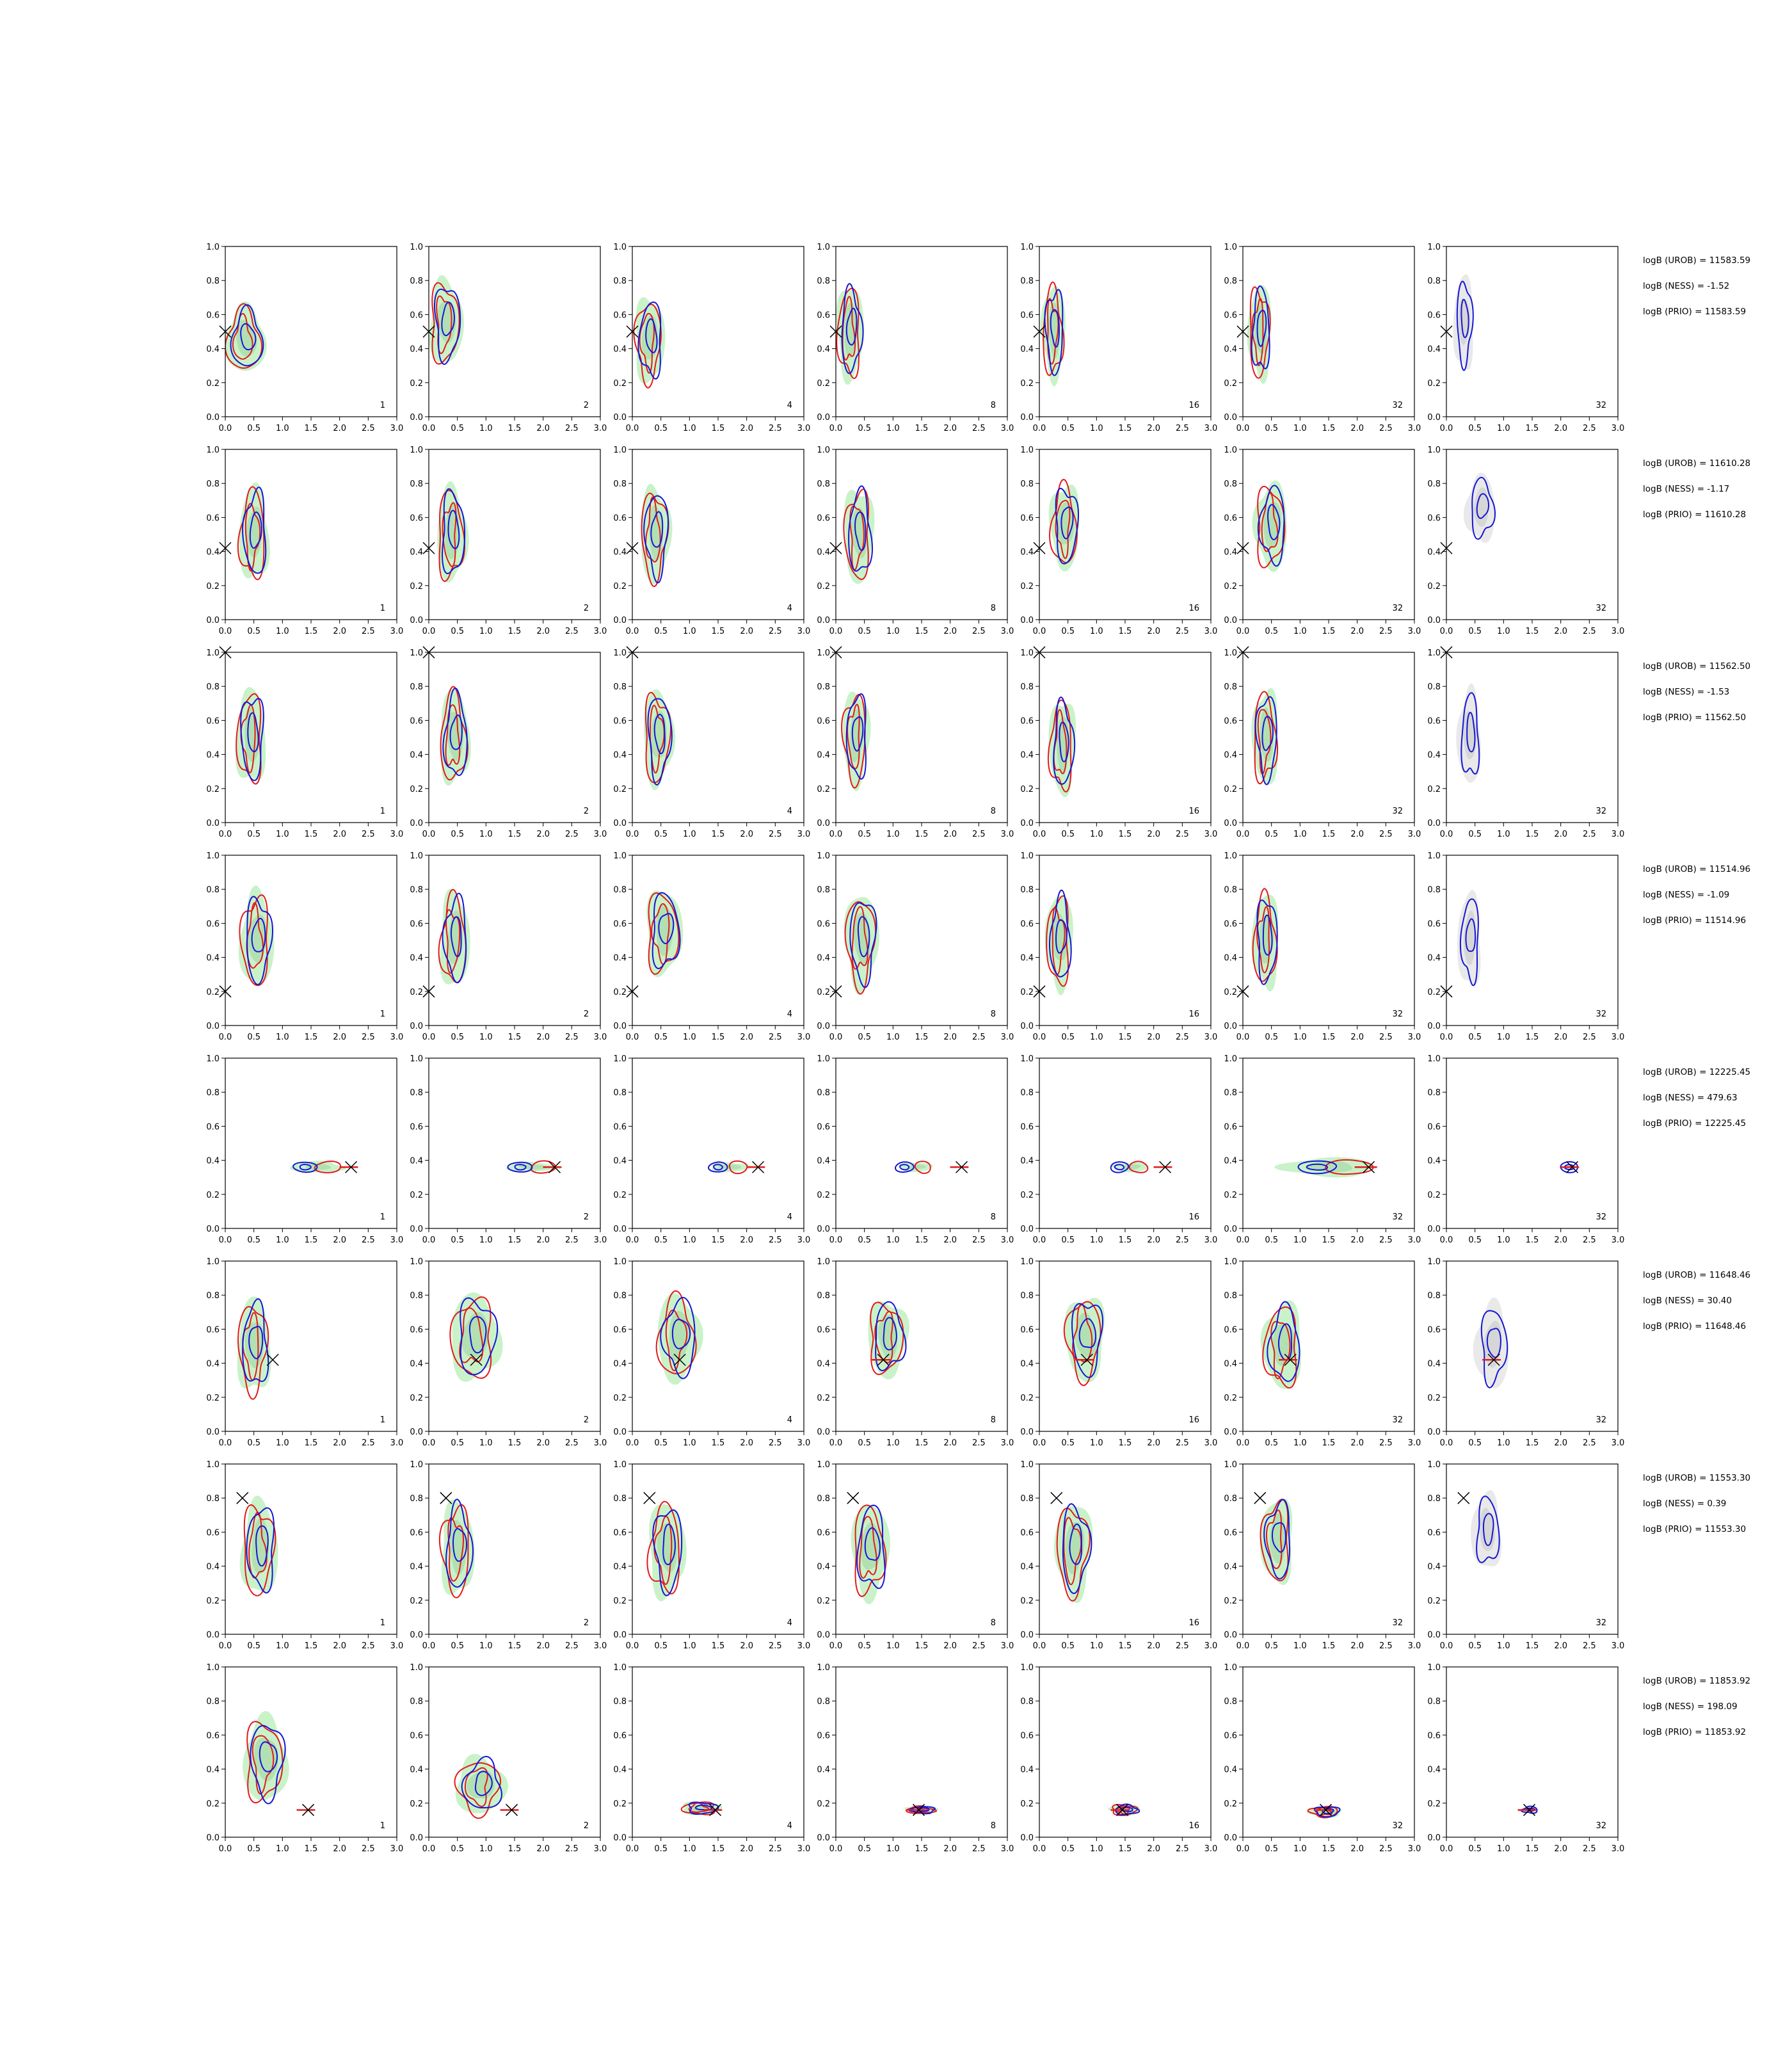  What do you see at coordinates (1695, 717) in the screenshot?
I see `logb-annotation: logB (PRIO) = 11562.50` at bounding box center [1695, 717].